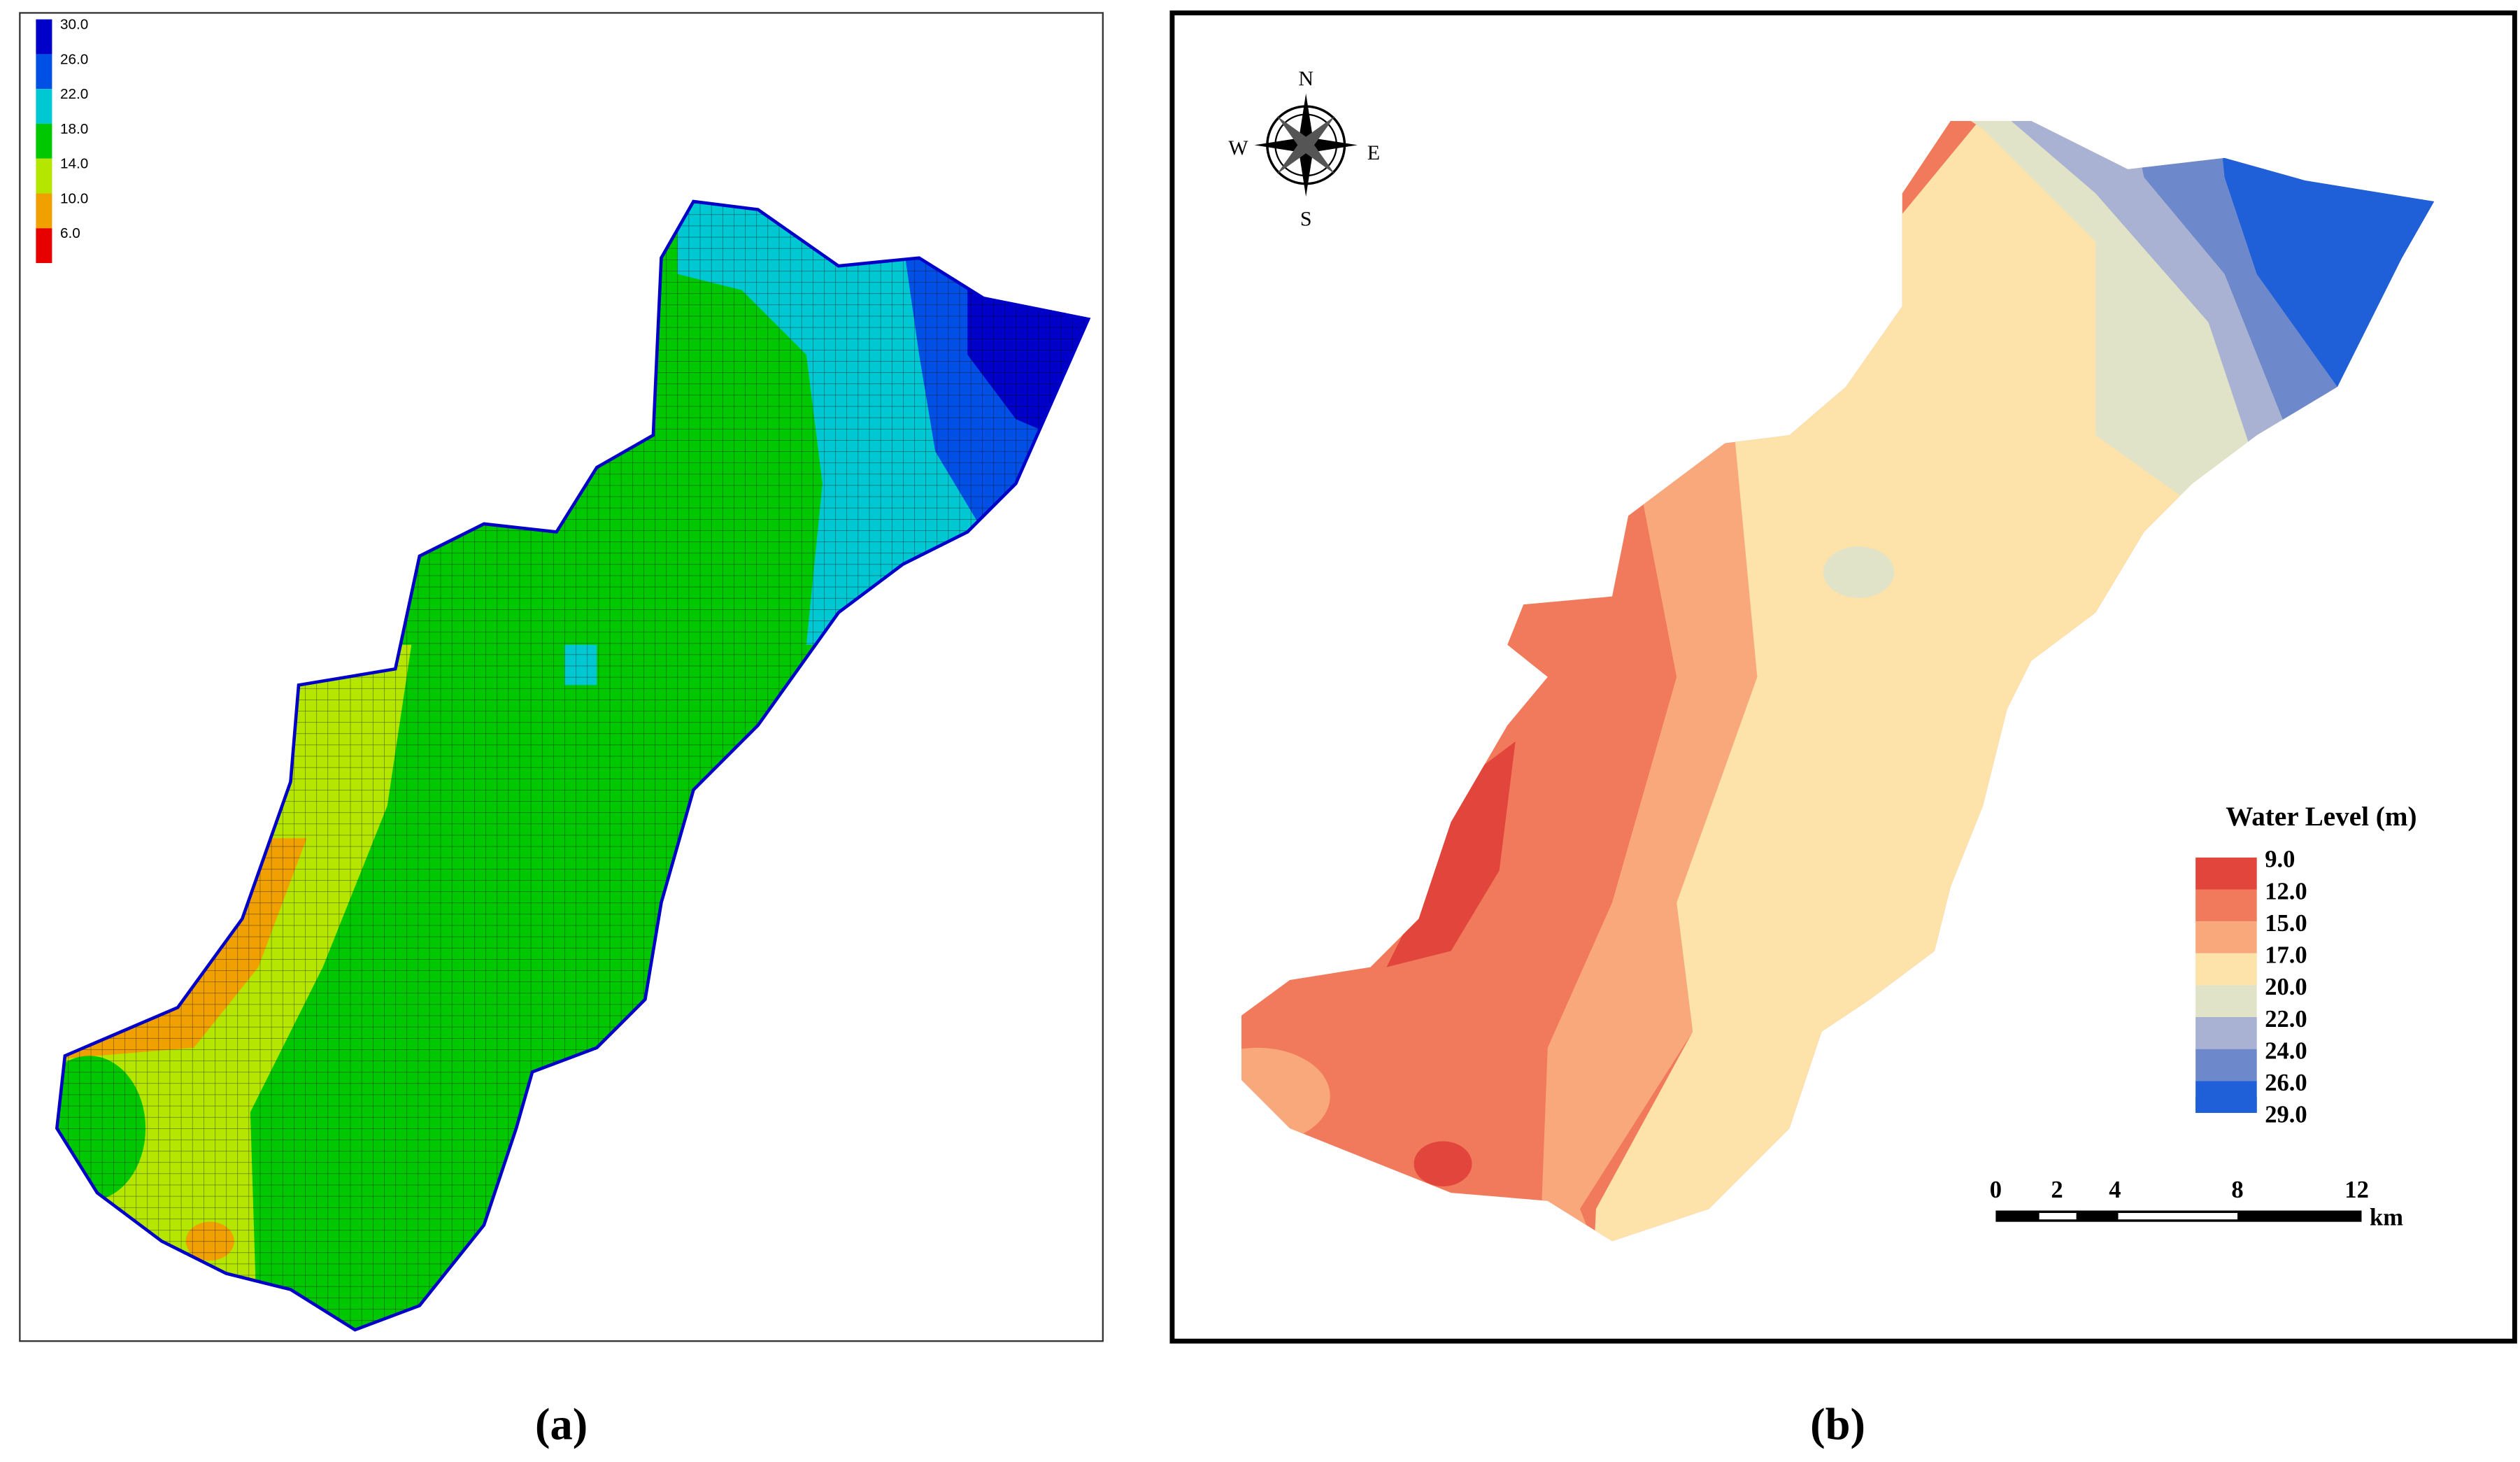 The height and width of the screenshot is (1462, 2520). What do you see at coordinates (1837, 1424) in the screenshot?
I see `caption-b: (b)` at bounding box center [1837, 1424].